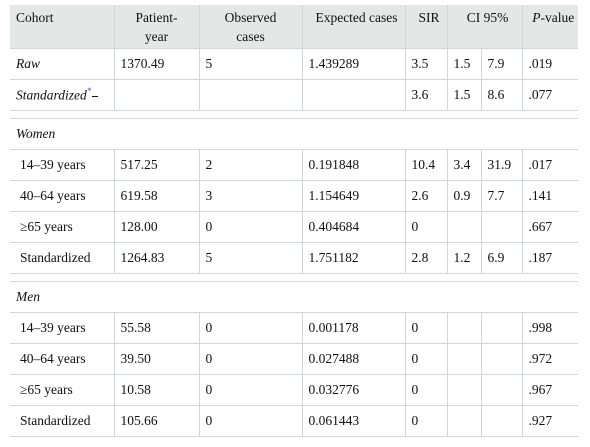 The height and width of the screenshot is (447, 590). I want to click on cell-sir: 10.4, so click(426, 165).